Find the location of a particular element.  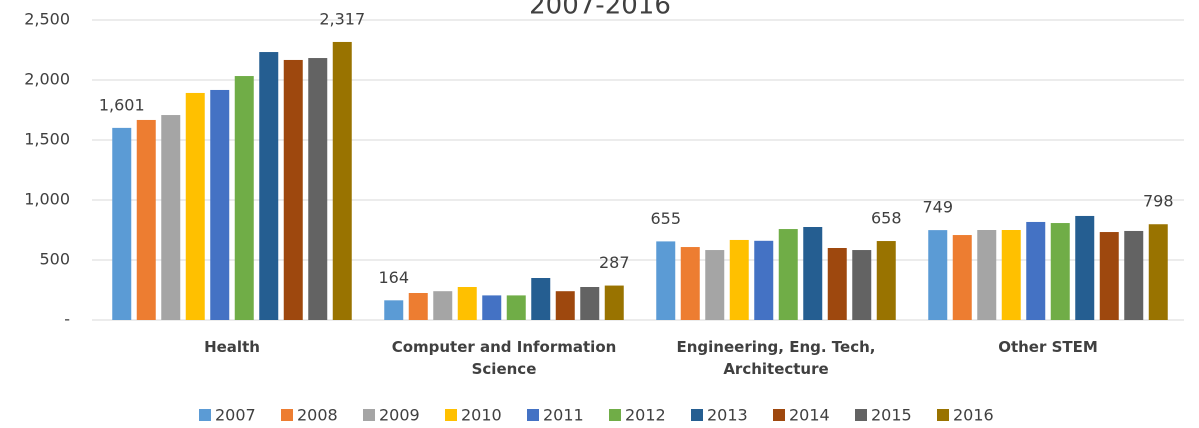

legend-label: 2016 is located at coordinates (973, 415).